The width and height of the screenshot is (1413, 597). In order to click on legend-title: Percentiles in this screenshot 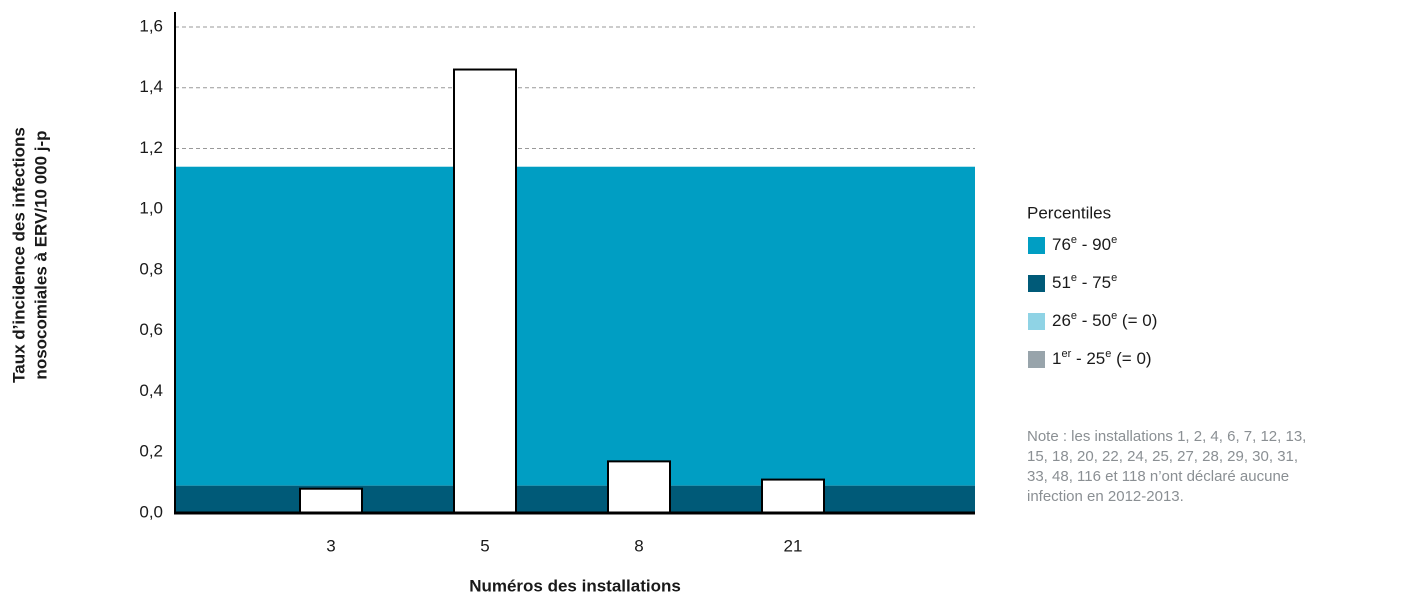, I will do `click(1069, 212)`.